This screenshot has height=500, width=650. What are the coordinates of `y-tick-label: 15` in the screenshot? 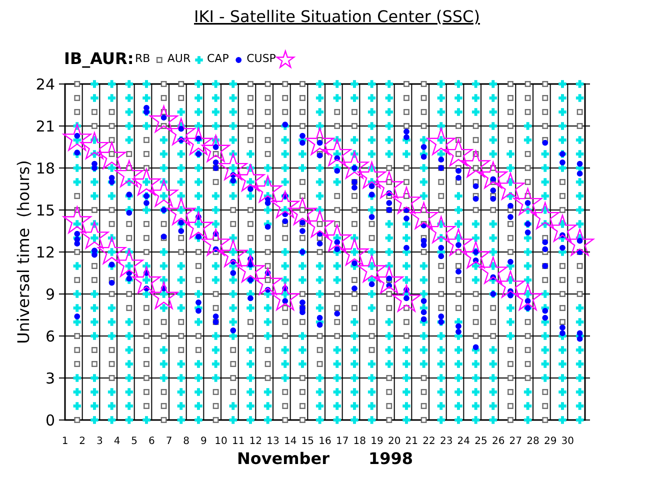 It's located at (45, 210).